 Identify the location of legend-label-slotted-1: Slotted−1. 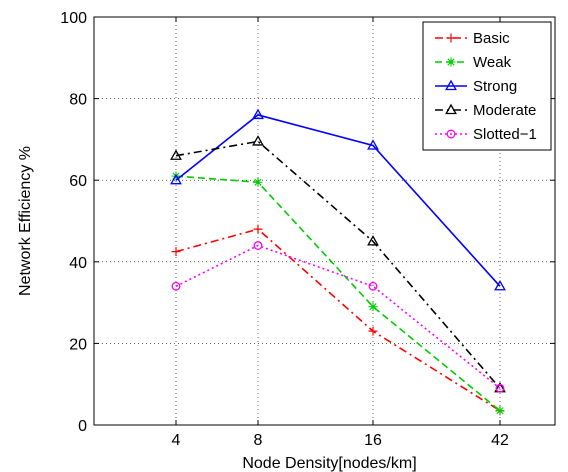
(505, 134).